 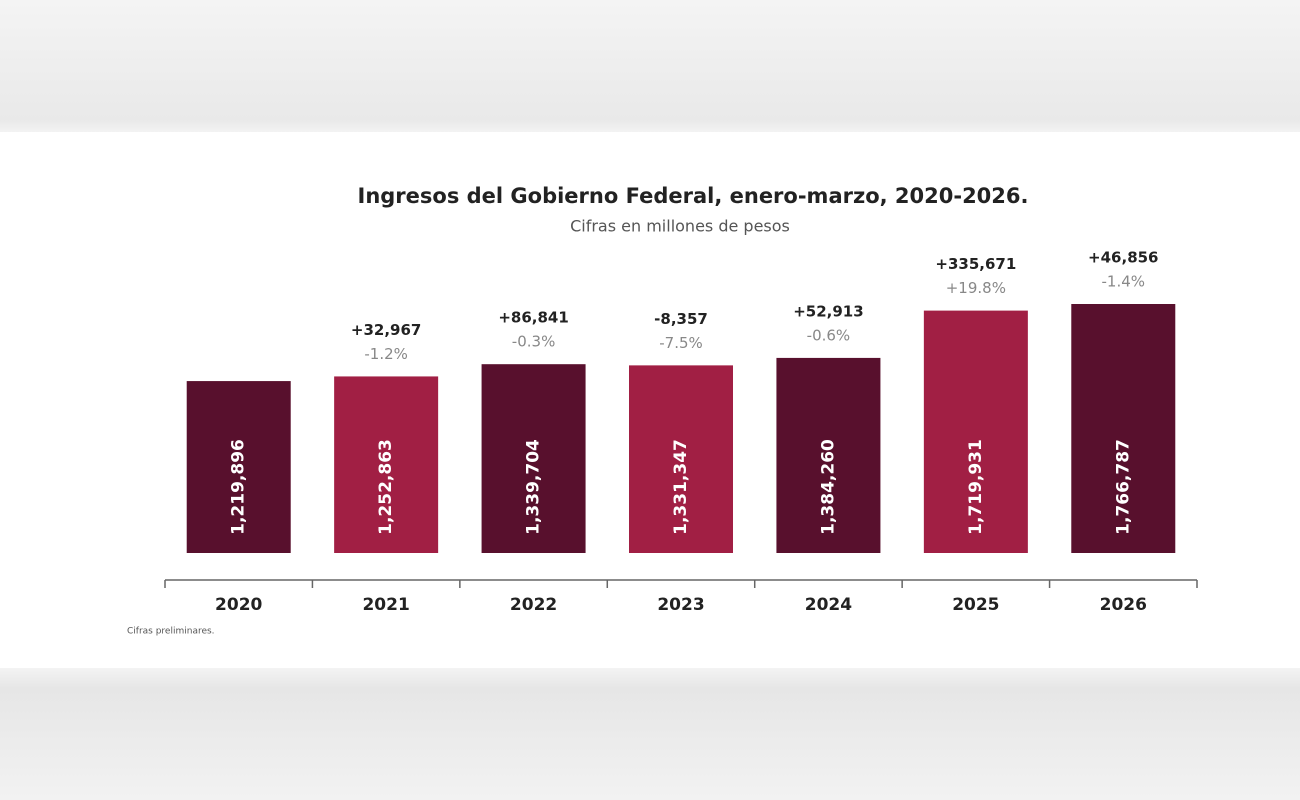 I want to click on change-percent-label: +19.8%, so click(x=976, y=288).